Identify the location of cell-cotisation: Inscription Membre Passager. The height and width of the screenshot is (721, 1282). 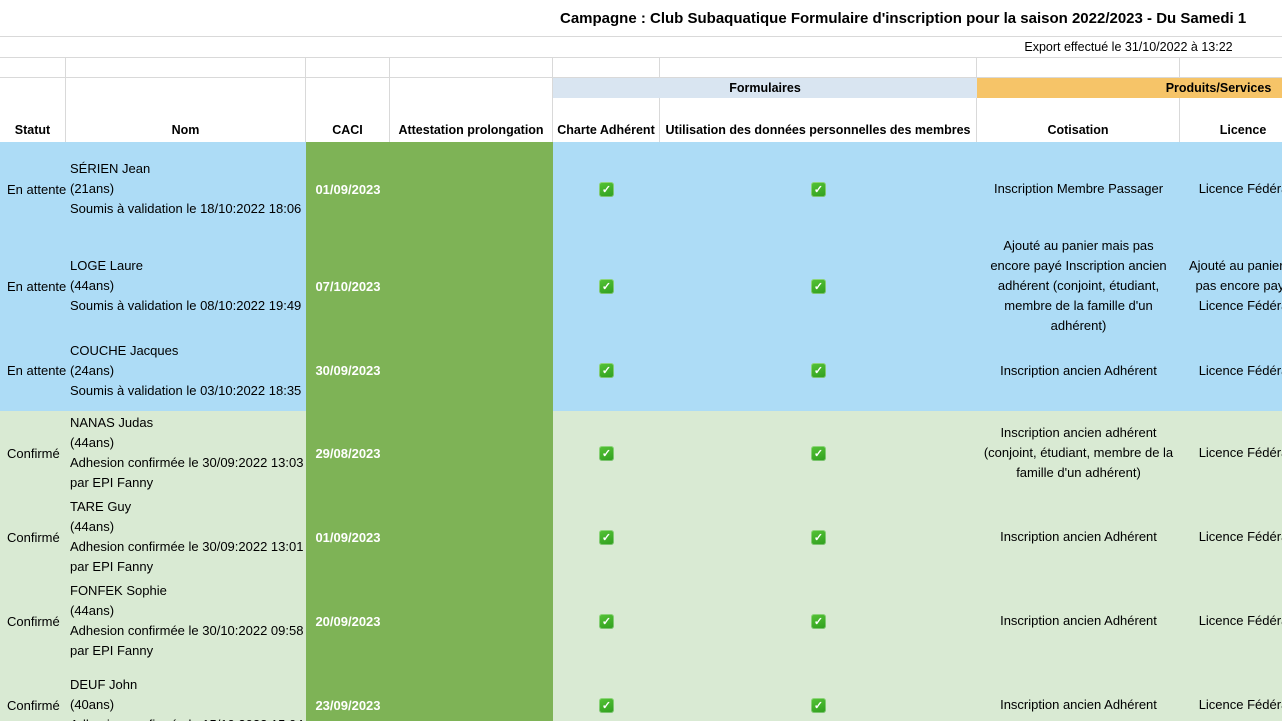
(1078, 189).